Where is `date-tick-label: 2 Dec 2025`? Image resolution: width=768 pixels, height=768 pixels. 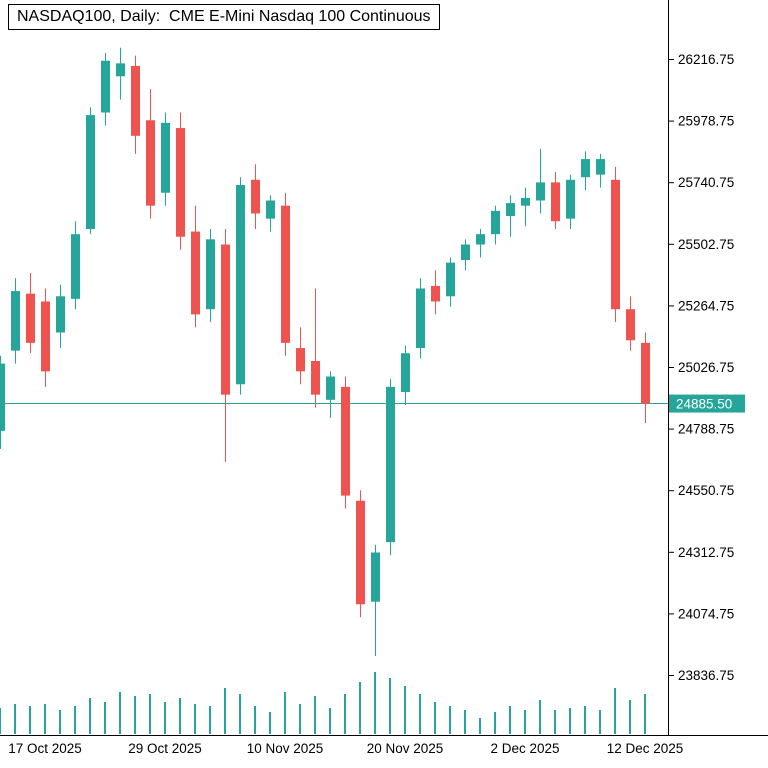
date-tick-label: 2 Dec 2025 is located at coordinates (524, 748).